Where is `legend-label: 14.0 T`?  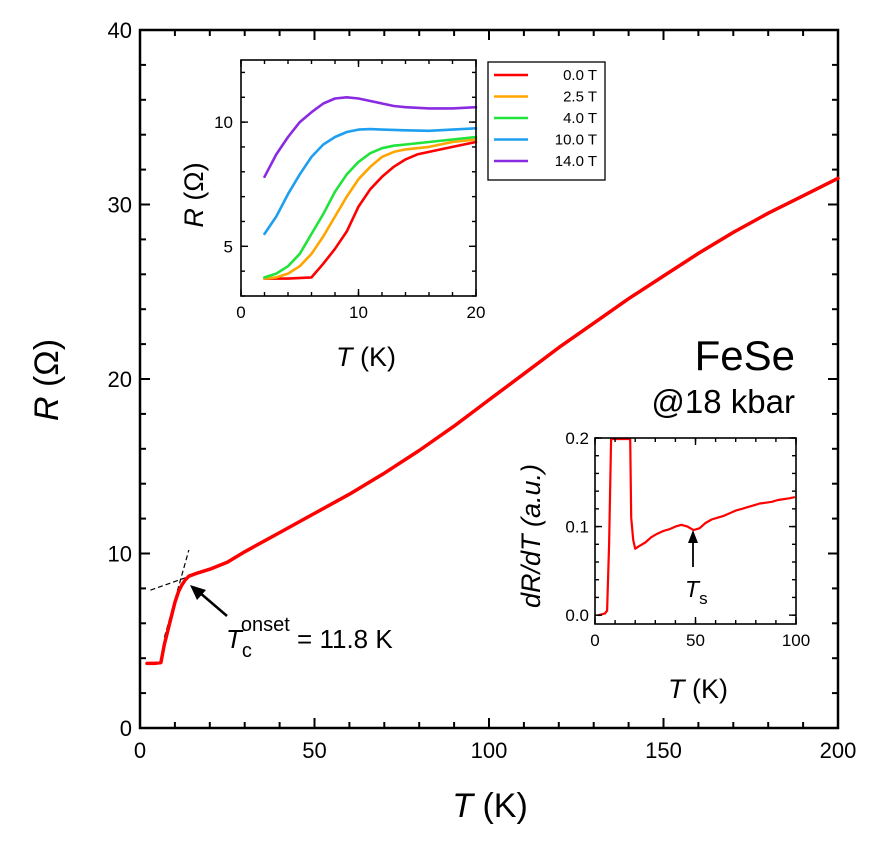
legend-label: 14.0 T is located at coordinates (576, 161).